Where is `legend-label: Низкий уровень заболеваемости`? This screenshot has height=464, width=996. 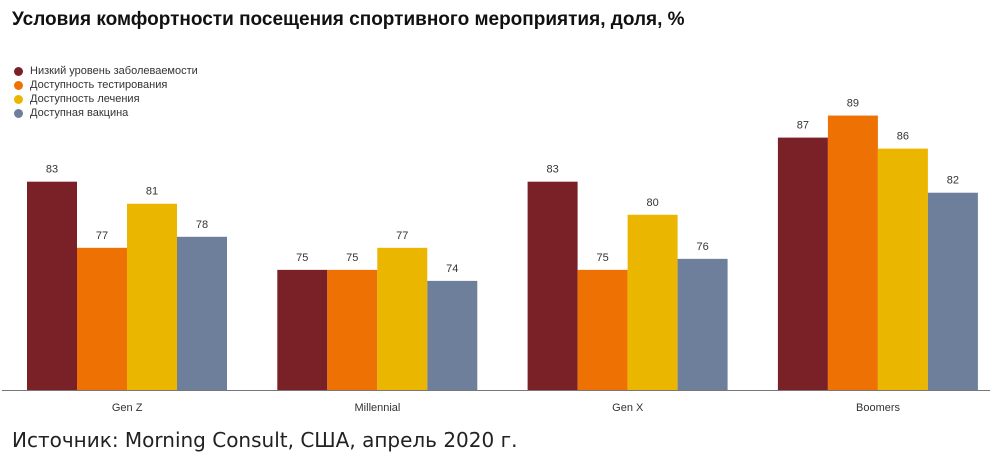 legend-label: Низкий уровень заболеваемости is located at coordinates (114, 71).